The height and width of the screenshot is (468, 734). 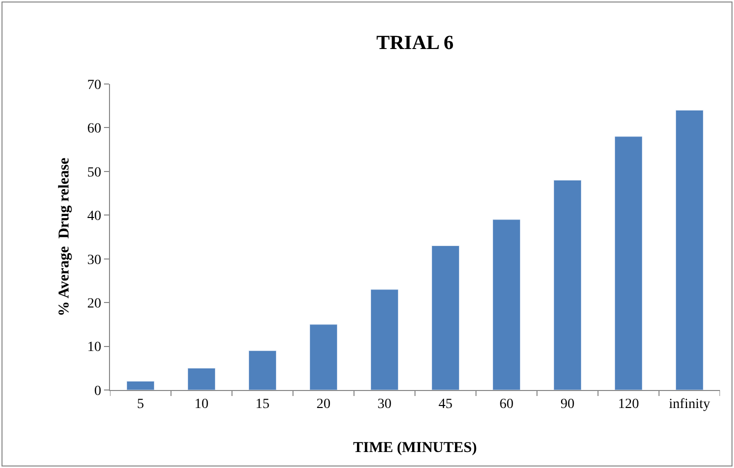 I want to click on y-tick-label: 70, so click(x=94, y=85).